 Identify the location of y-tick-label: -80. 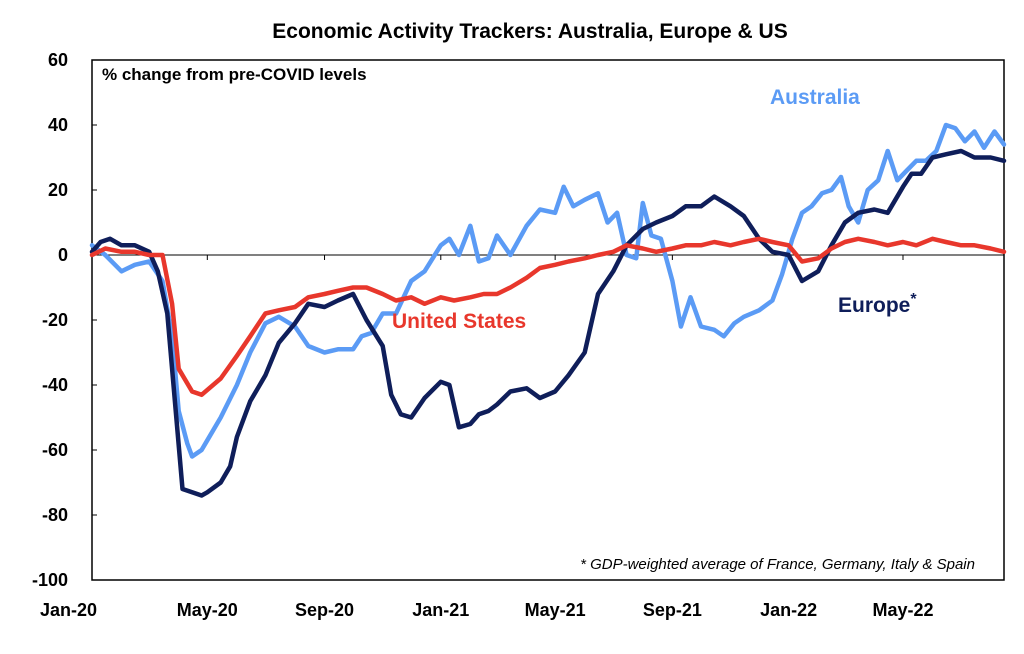
(55, 515).